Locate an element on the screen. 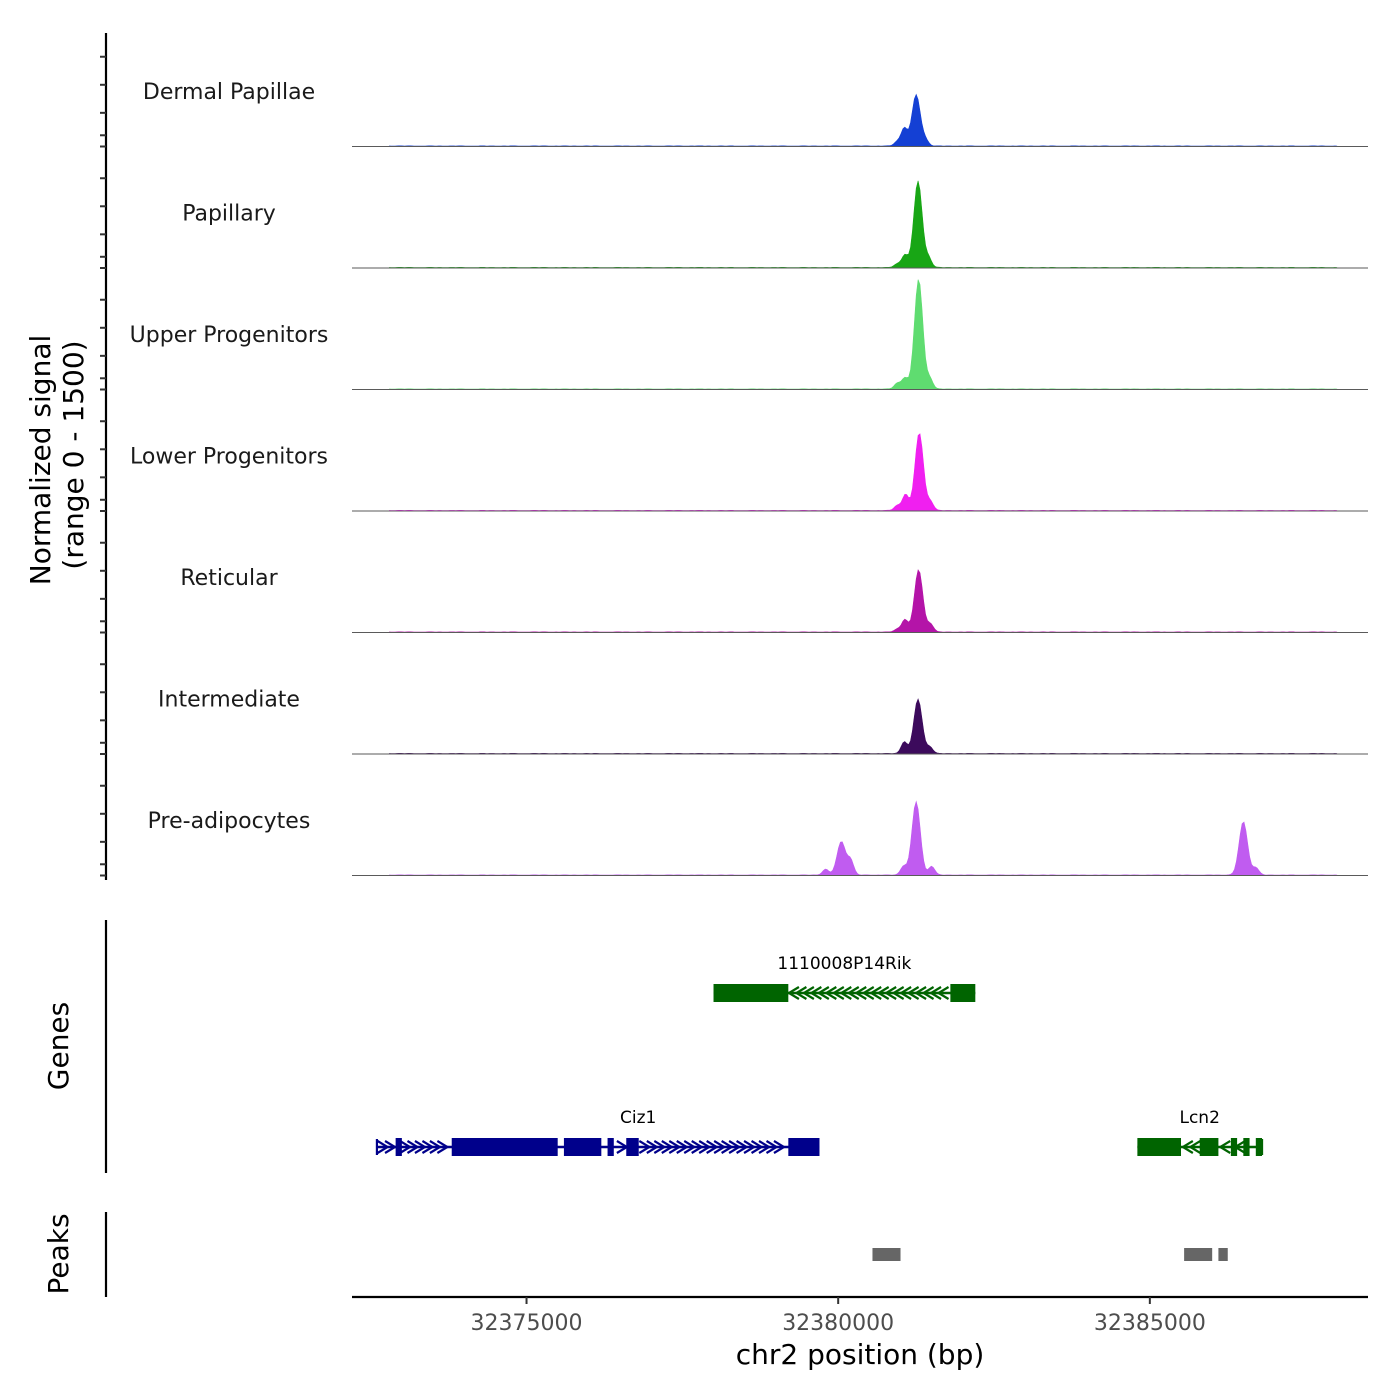 This screenshot has height=1400, width=1400. peak-track is located at coordinates (1050, 1254).